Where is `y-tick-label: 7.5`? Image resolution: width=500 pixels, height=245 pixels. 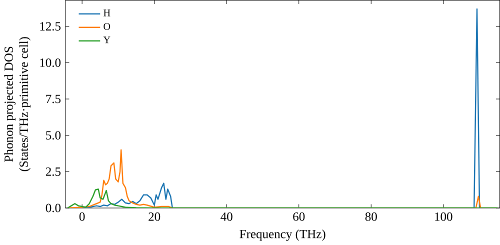 y-tick-label: 7.5 is located at coordinates (53, 99).